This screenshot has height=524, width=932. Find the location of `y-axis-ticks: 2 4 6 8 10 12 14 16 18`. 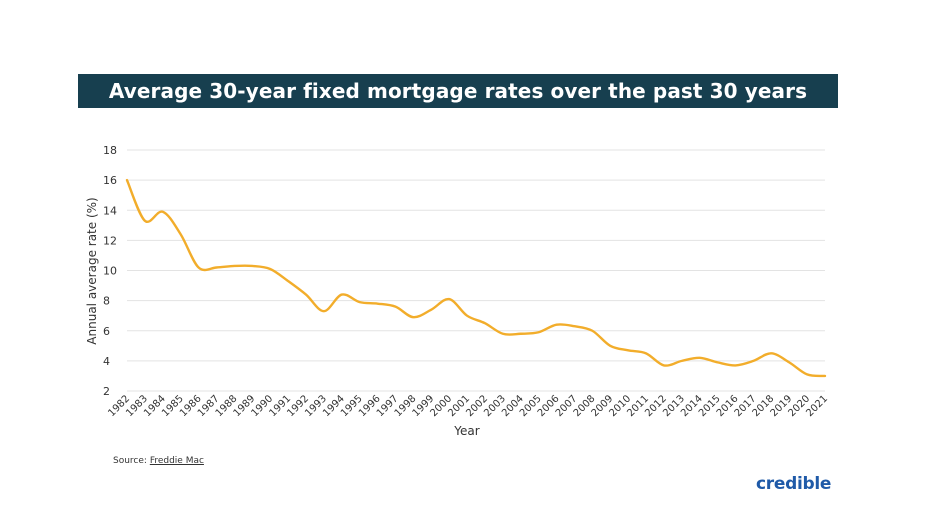

y-axis-ticks: 2 4 6 8 10 12 14 16 18 is located at coordinates (110, 271).